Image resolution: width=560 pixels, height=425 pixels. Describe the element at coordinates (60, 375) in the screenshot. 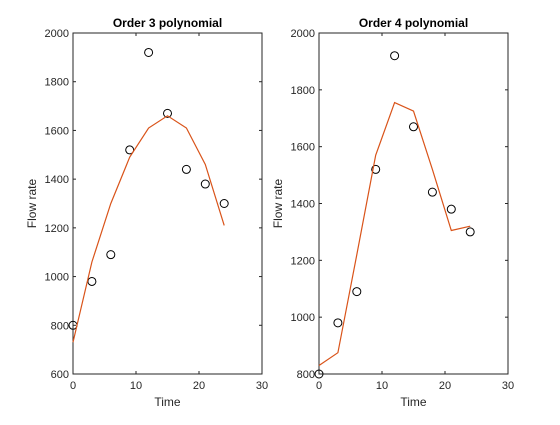

I see `y-tick-label: 600` at that location.